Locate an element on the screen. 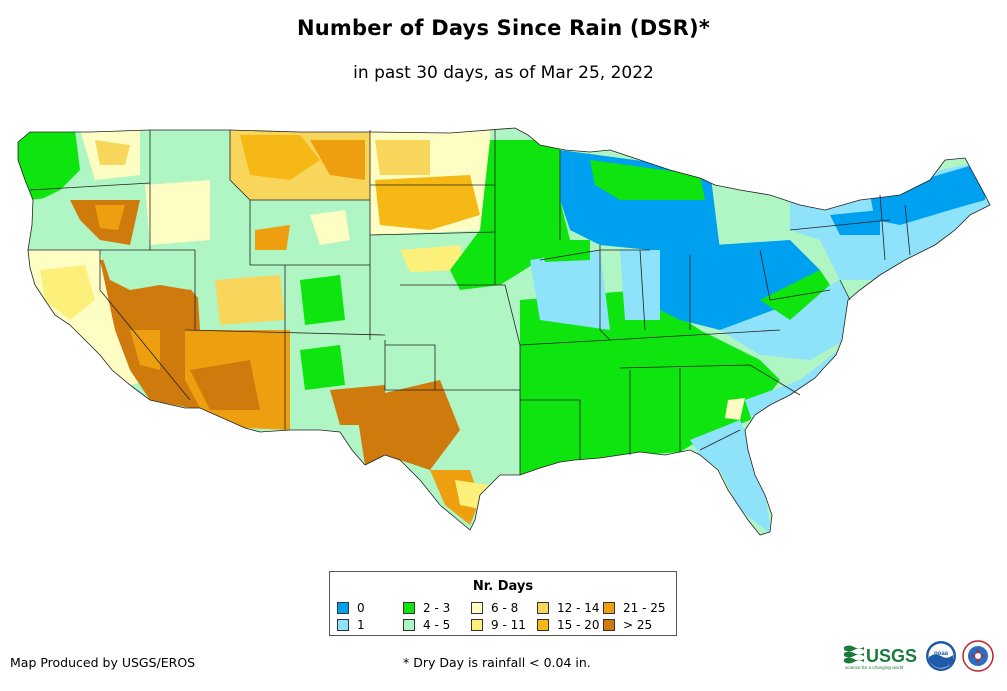 This screenshot has width=1007, height=691. noaa-logo: noaa is located at coordinates (941, 656).